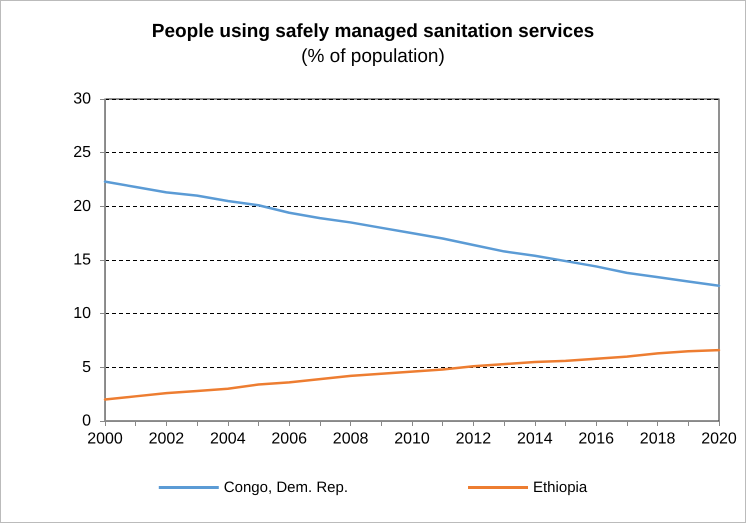 This screenshot has width=746, height=523. I want to click on chart-subtitle: (% of population), so click(373, 56).